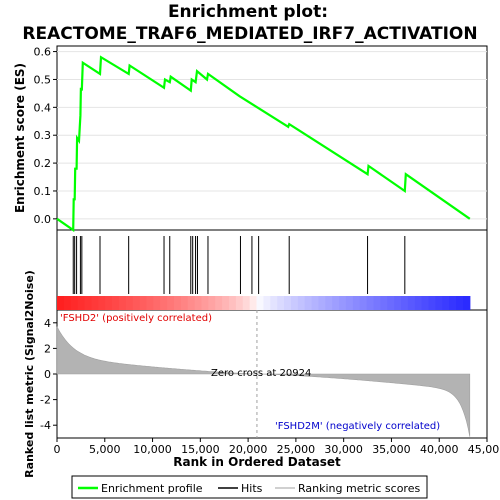  What do you see at coordinates (105, 449) in the screenshot?
I see `x-tick-label: 5,000` at bounding box center [105, 449].